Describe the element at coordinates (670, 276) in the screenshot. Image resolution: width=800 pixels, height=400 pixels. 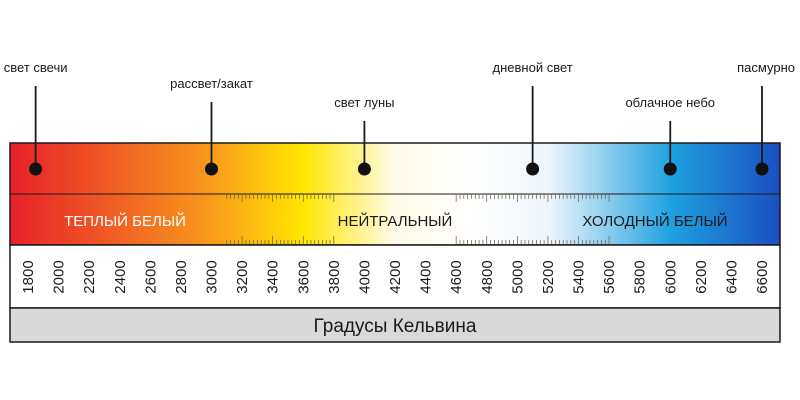
I see `tick-label: 6000` at that location.